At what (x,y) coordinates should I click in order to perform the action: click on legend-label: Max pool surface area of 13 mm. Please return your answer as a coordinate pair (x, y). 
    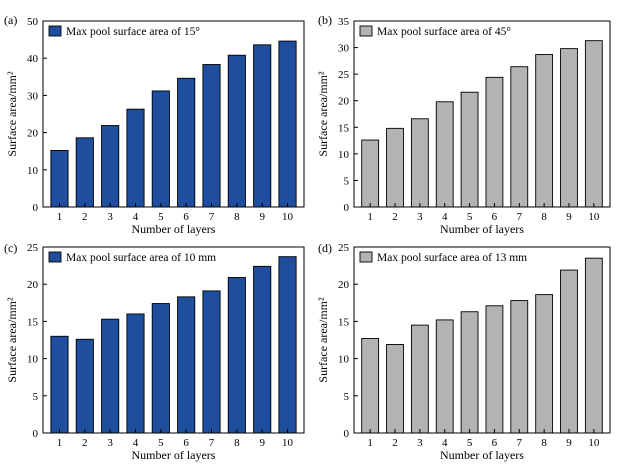
    Looking at the image, I should click on (452, 258).